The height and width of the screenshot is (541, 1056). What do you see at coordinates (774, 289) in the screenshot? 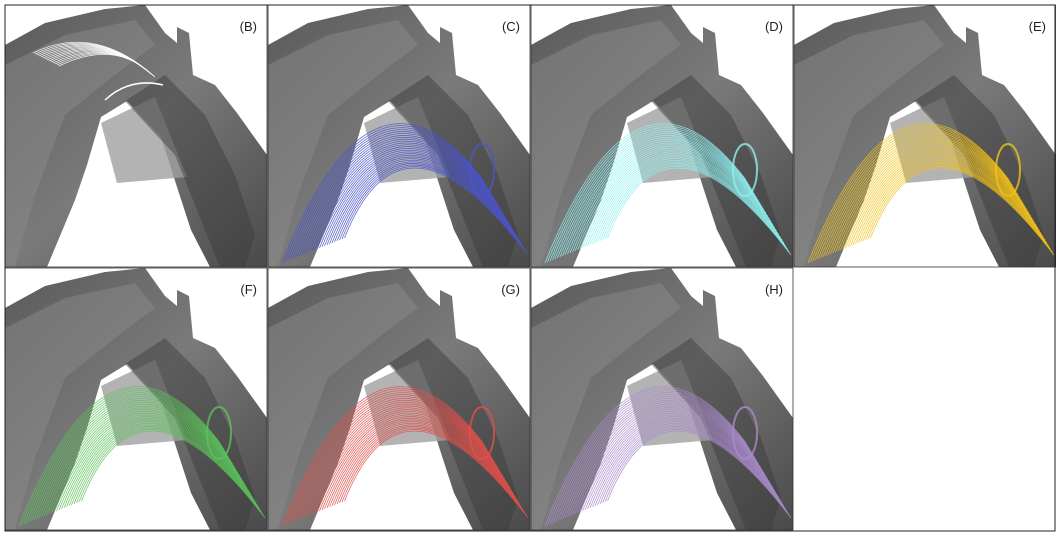
I see `panel-label: (H)` at bounding box center [774, 289].